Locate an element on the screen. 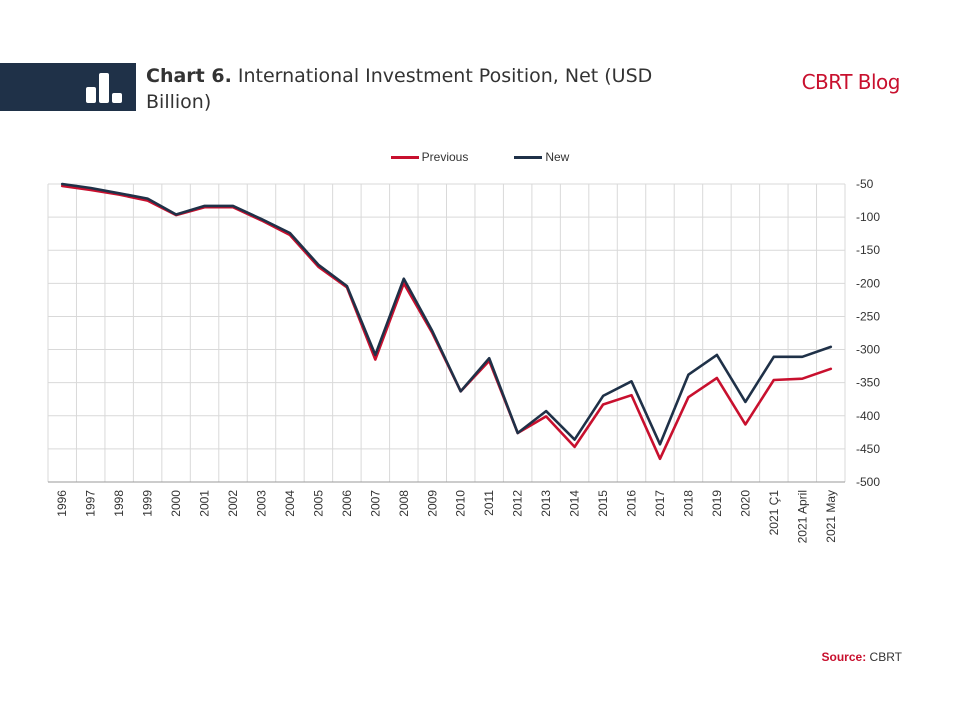  legend-label-previous: Previous is located at coordinates (445, 157).